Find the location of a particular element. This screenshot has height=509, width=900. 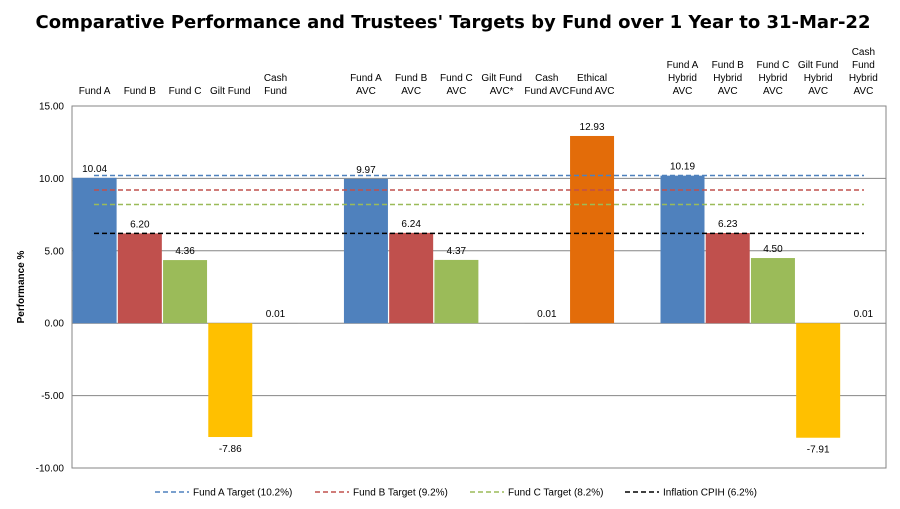

data-label: 6.24 is located at coordinates (411, 224).